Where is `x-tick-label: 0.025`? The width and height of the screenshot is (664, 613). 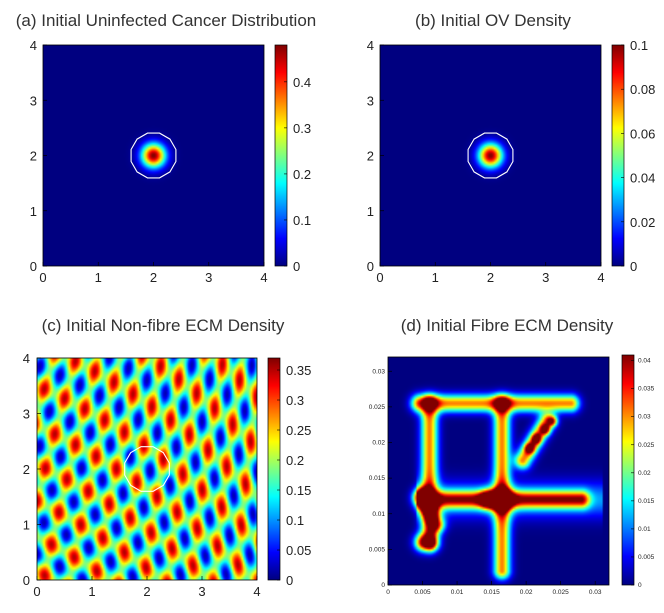 x-tick-label: 0.025 is located at coordinates (561, 592).